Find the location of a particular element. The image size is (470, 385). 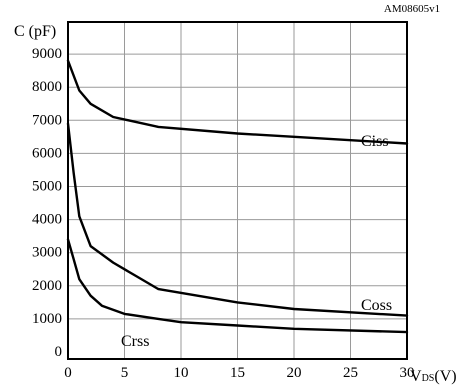

x-tick-label: 30 is located at coordinates (407, 373).